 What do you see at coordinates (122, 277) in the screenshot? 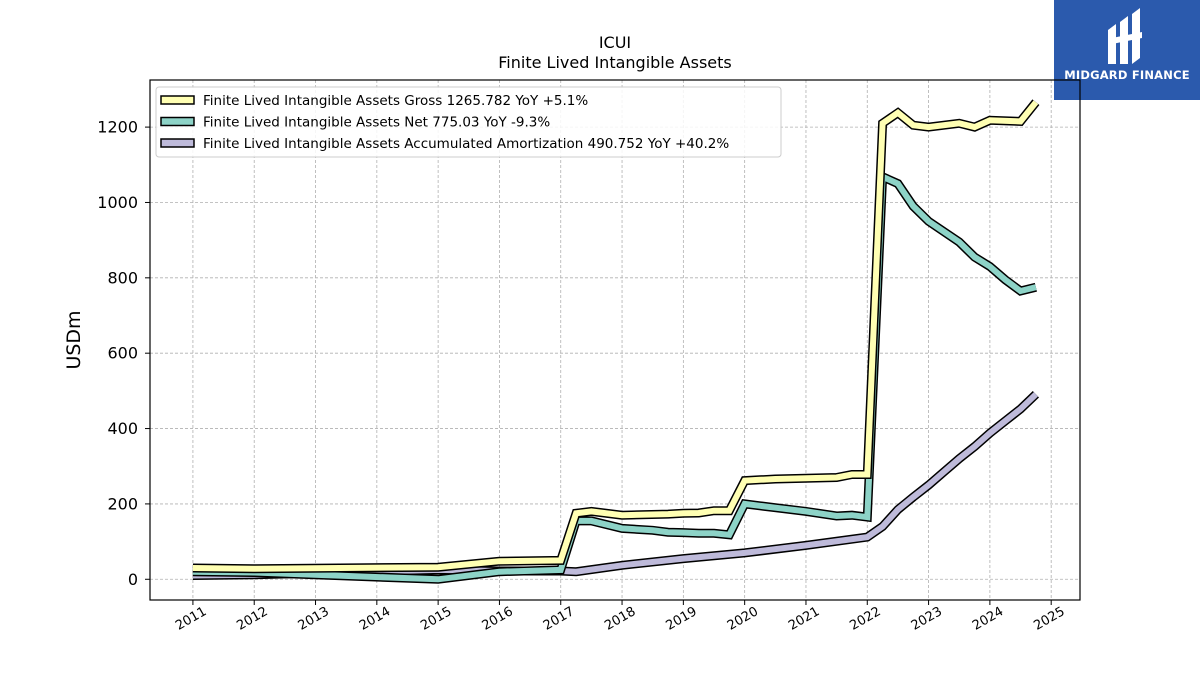
I see `y-tick-label: 800` at bounding box center [122, 277].